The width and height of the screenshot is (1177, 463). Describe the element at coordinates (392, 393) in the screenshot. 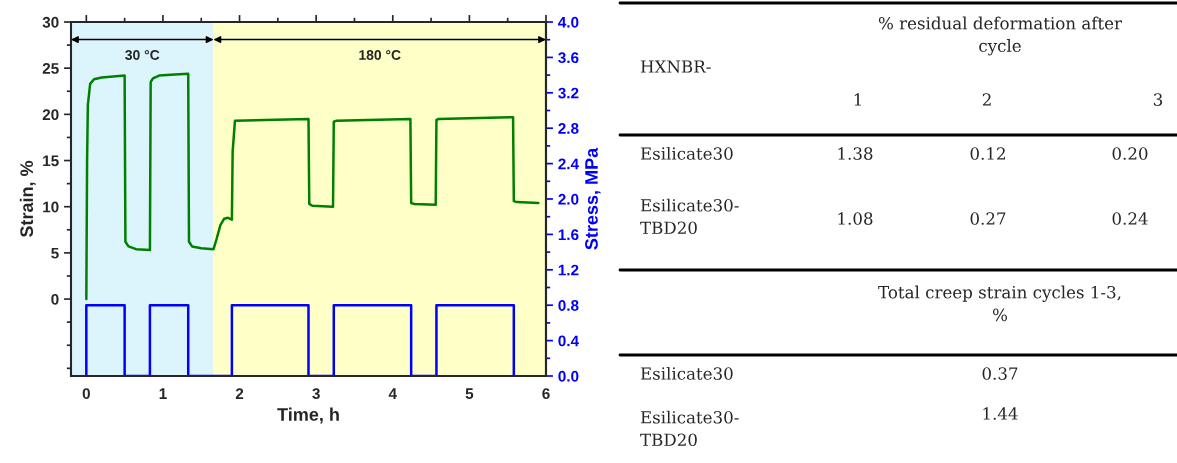

I see `x-tick-label: 4` at that location.